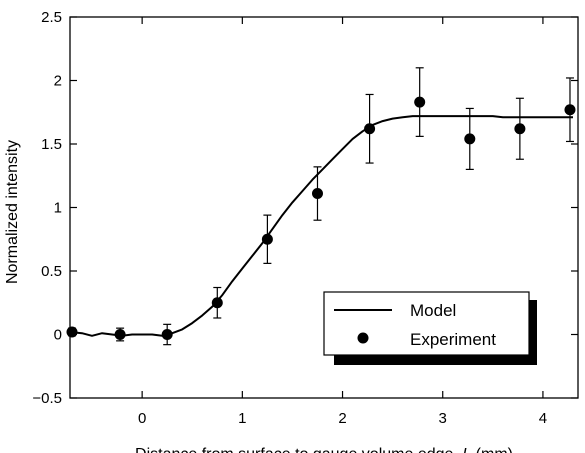  What do you see at coordinates (58, 335) in the screenshot?
I see `y-tick-label: 0` at bounding box center [58, 335].